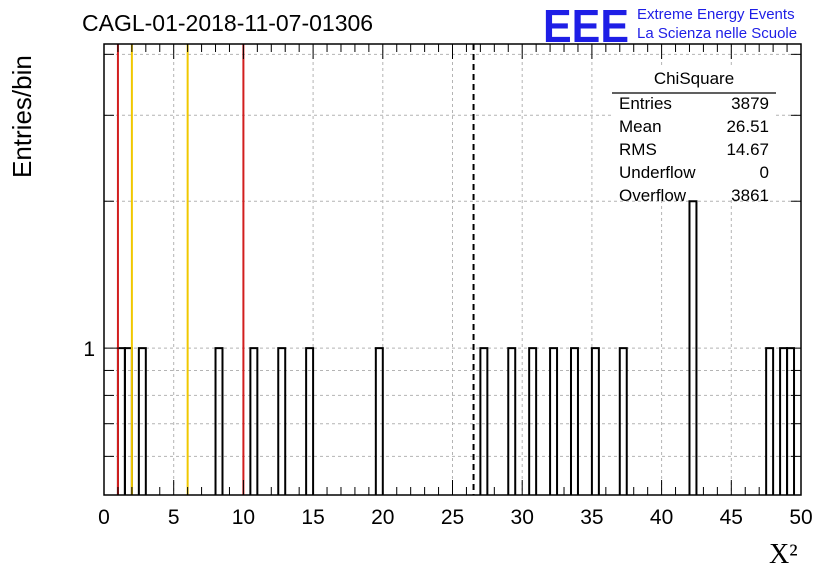 This screenshot has width=836, height=572. I want to click on chart-title: CAGL-01-2018-11-07-01306, so click(227, 23).